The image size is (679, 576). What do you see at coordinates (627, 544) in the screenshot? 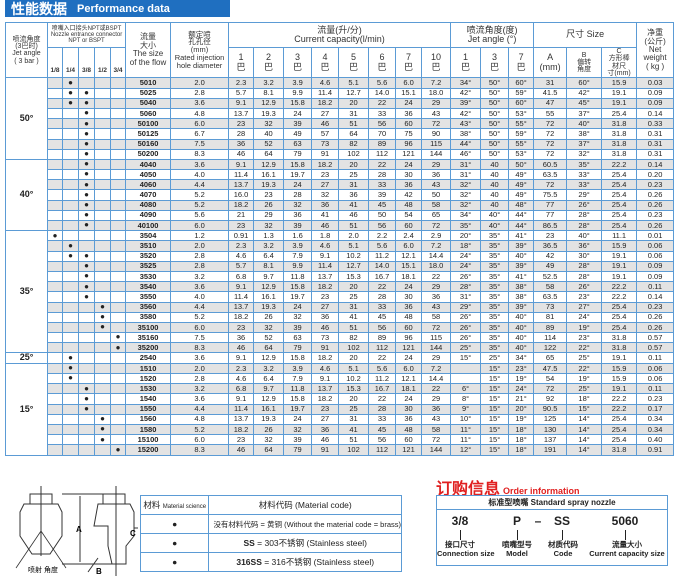
I see `label-zh: 流量大小` at bounding box center [627, 544].